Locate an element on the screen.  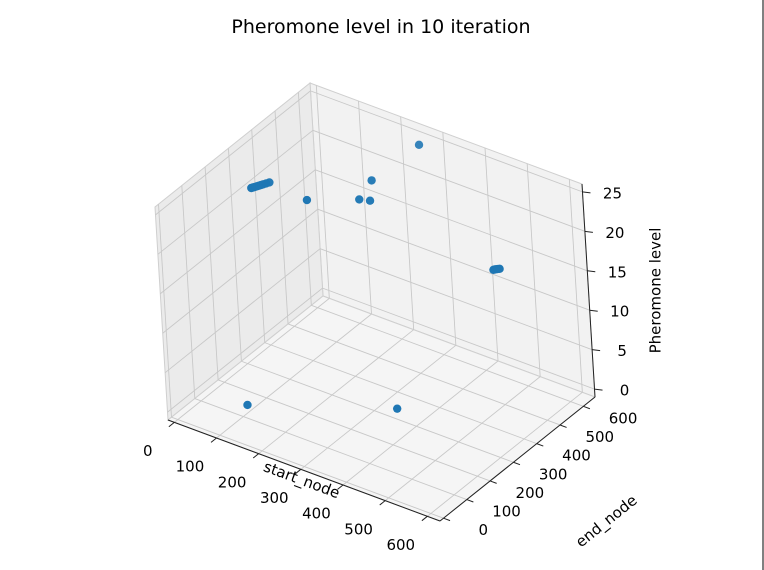
x-tick-label: 300 is located at coordinates (274, 498).